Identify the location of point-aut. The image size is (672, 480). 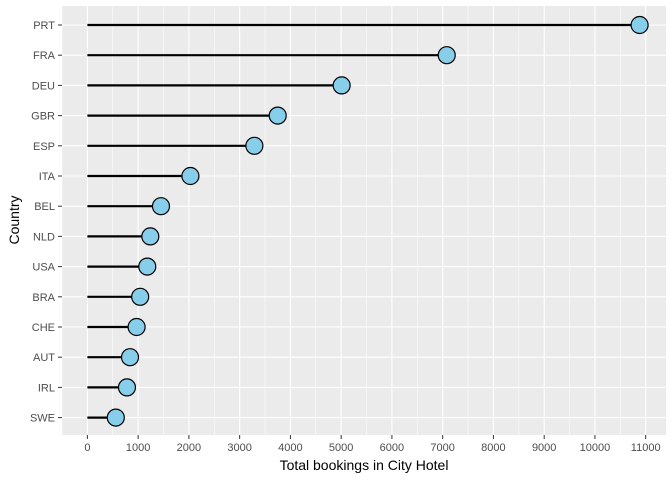
(130, 357).